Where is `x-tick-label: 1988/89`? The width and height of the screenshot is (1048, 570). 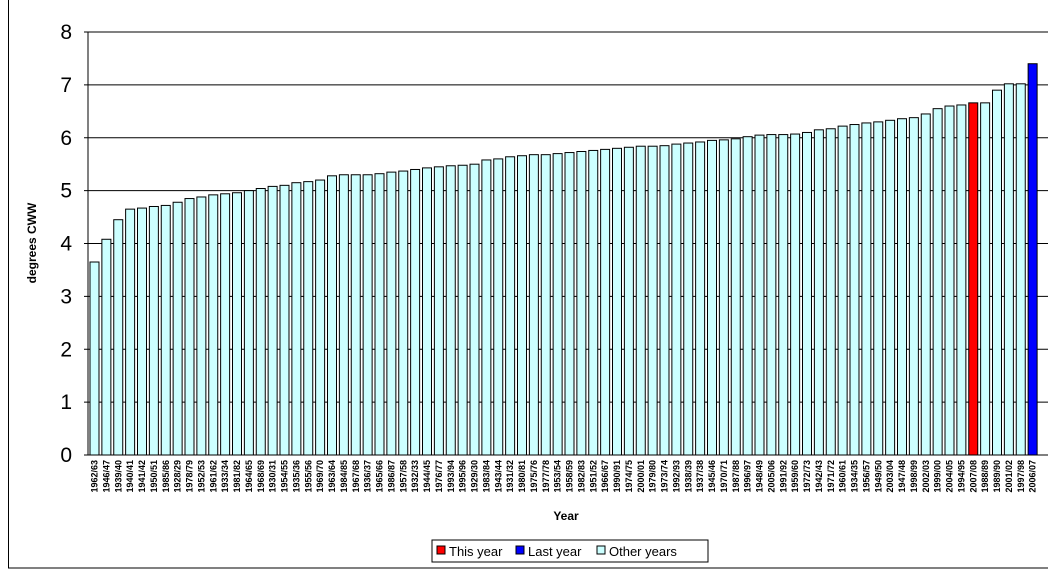 x-tick-label: 1988/89 is located at coordinates (985, 476).